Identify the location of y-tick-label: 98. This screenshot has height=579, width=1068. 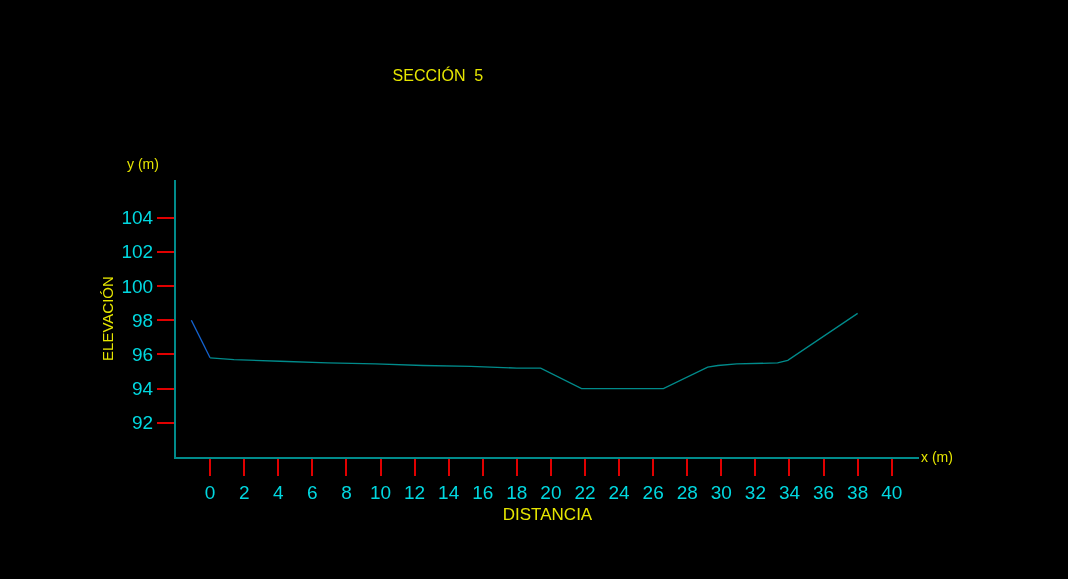
(143, 320).